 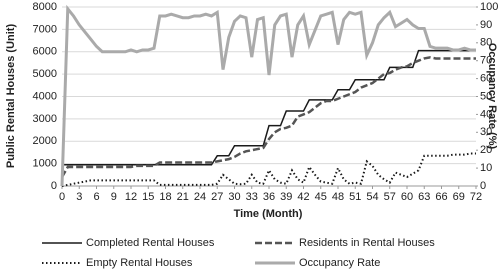 I want to click on x-tick-label: 9, so click(x=114, y=197).